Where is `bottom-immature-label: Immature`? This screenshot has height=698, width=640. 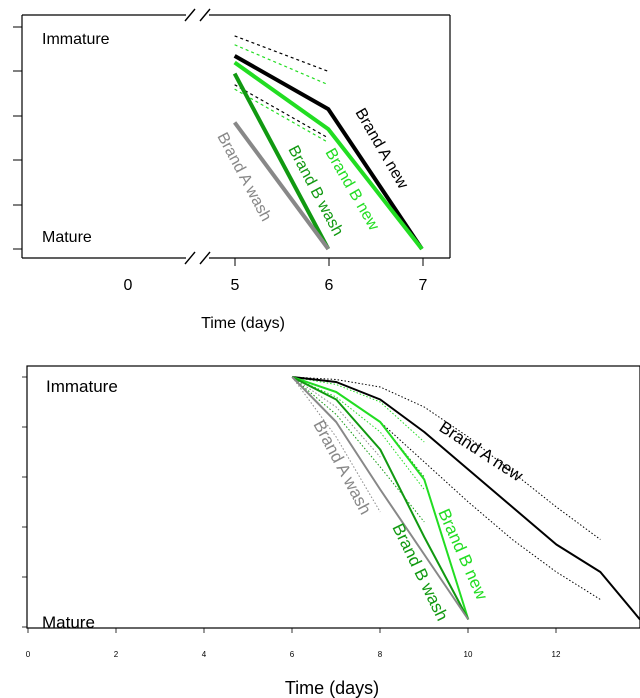
bottom-immature-label: Immature is located at coordinates (82, 386).